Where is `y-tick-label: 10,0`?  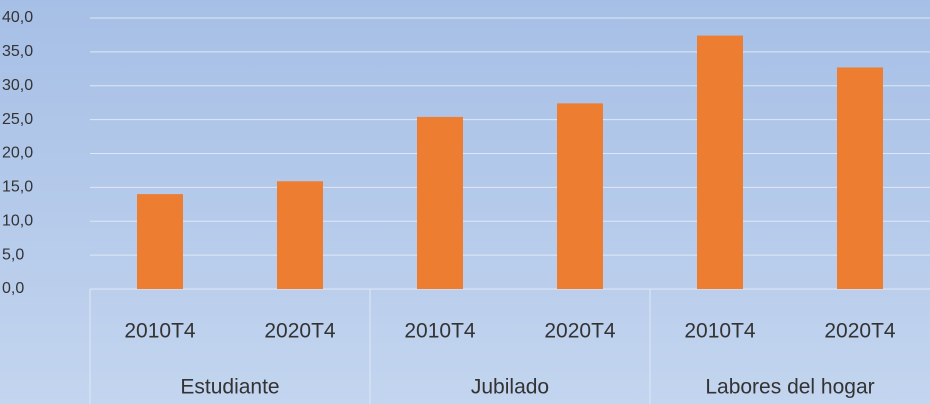
y-tick-label: 10,0 is located at coordinates (17, 220).